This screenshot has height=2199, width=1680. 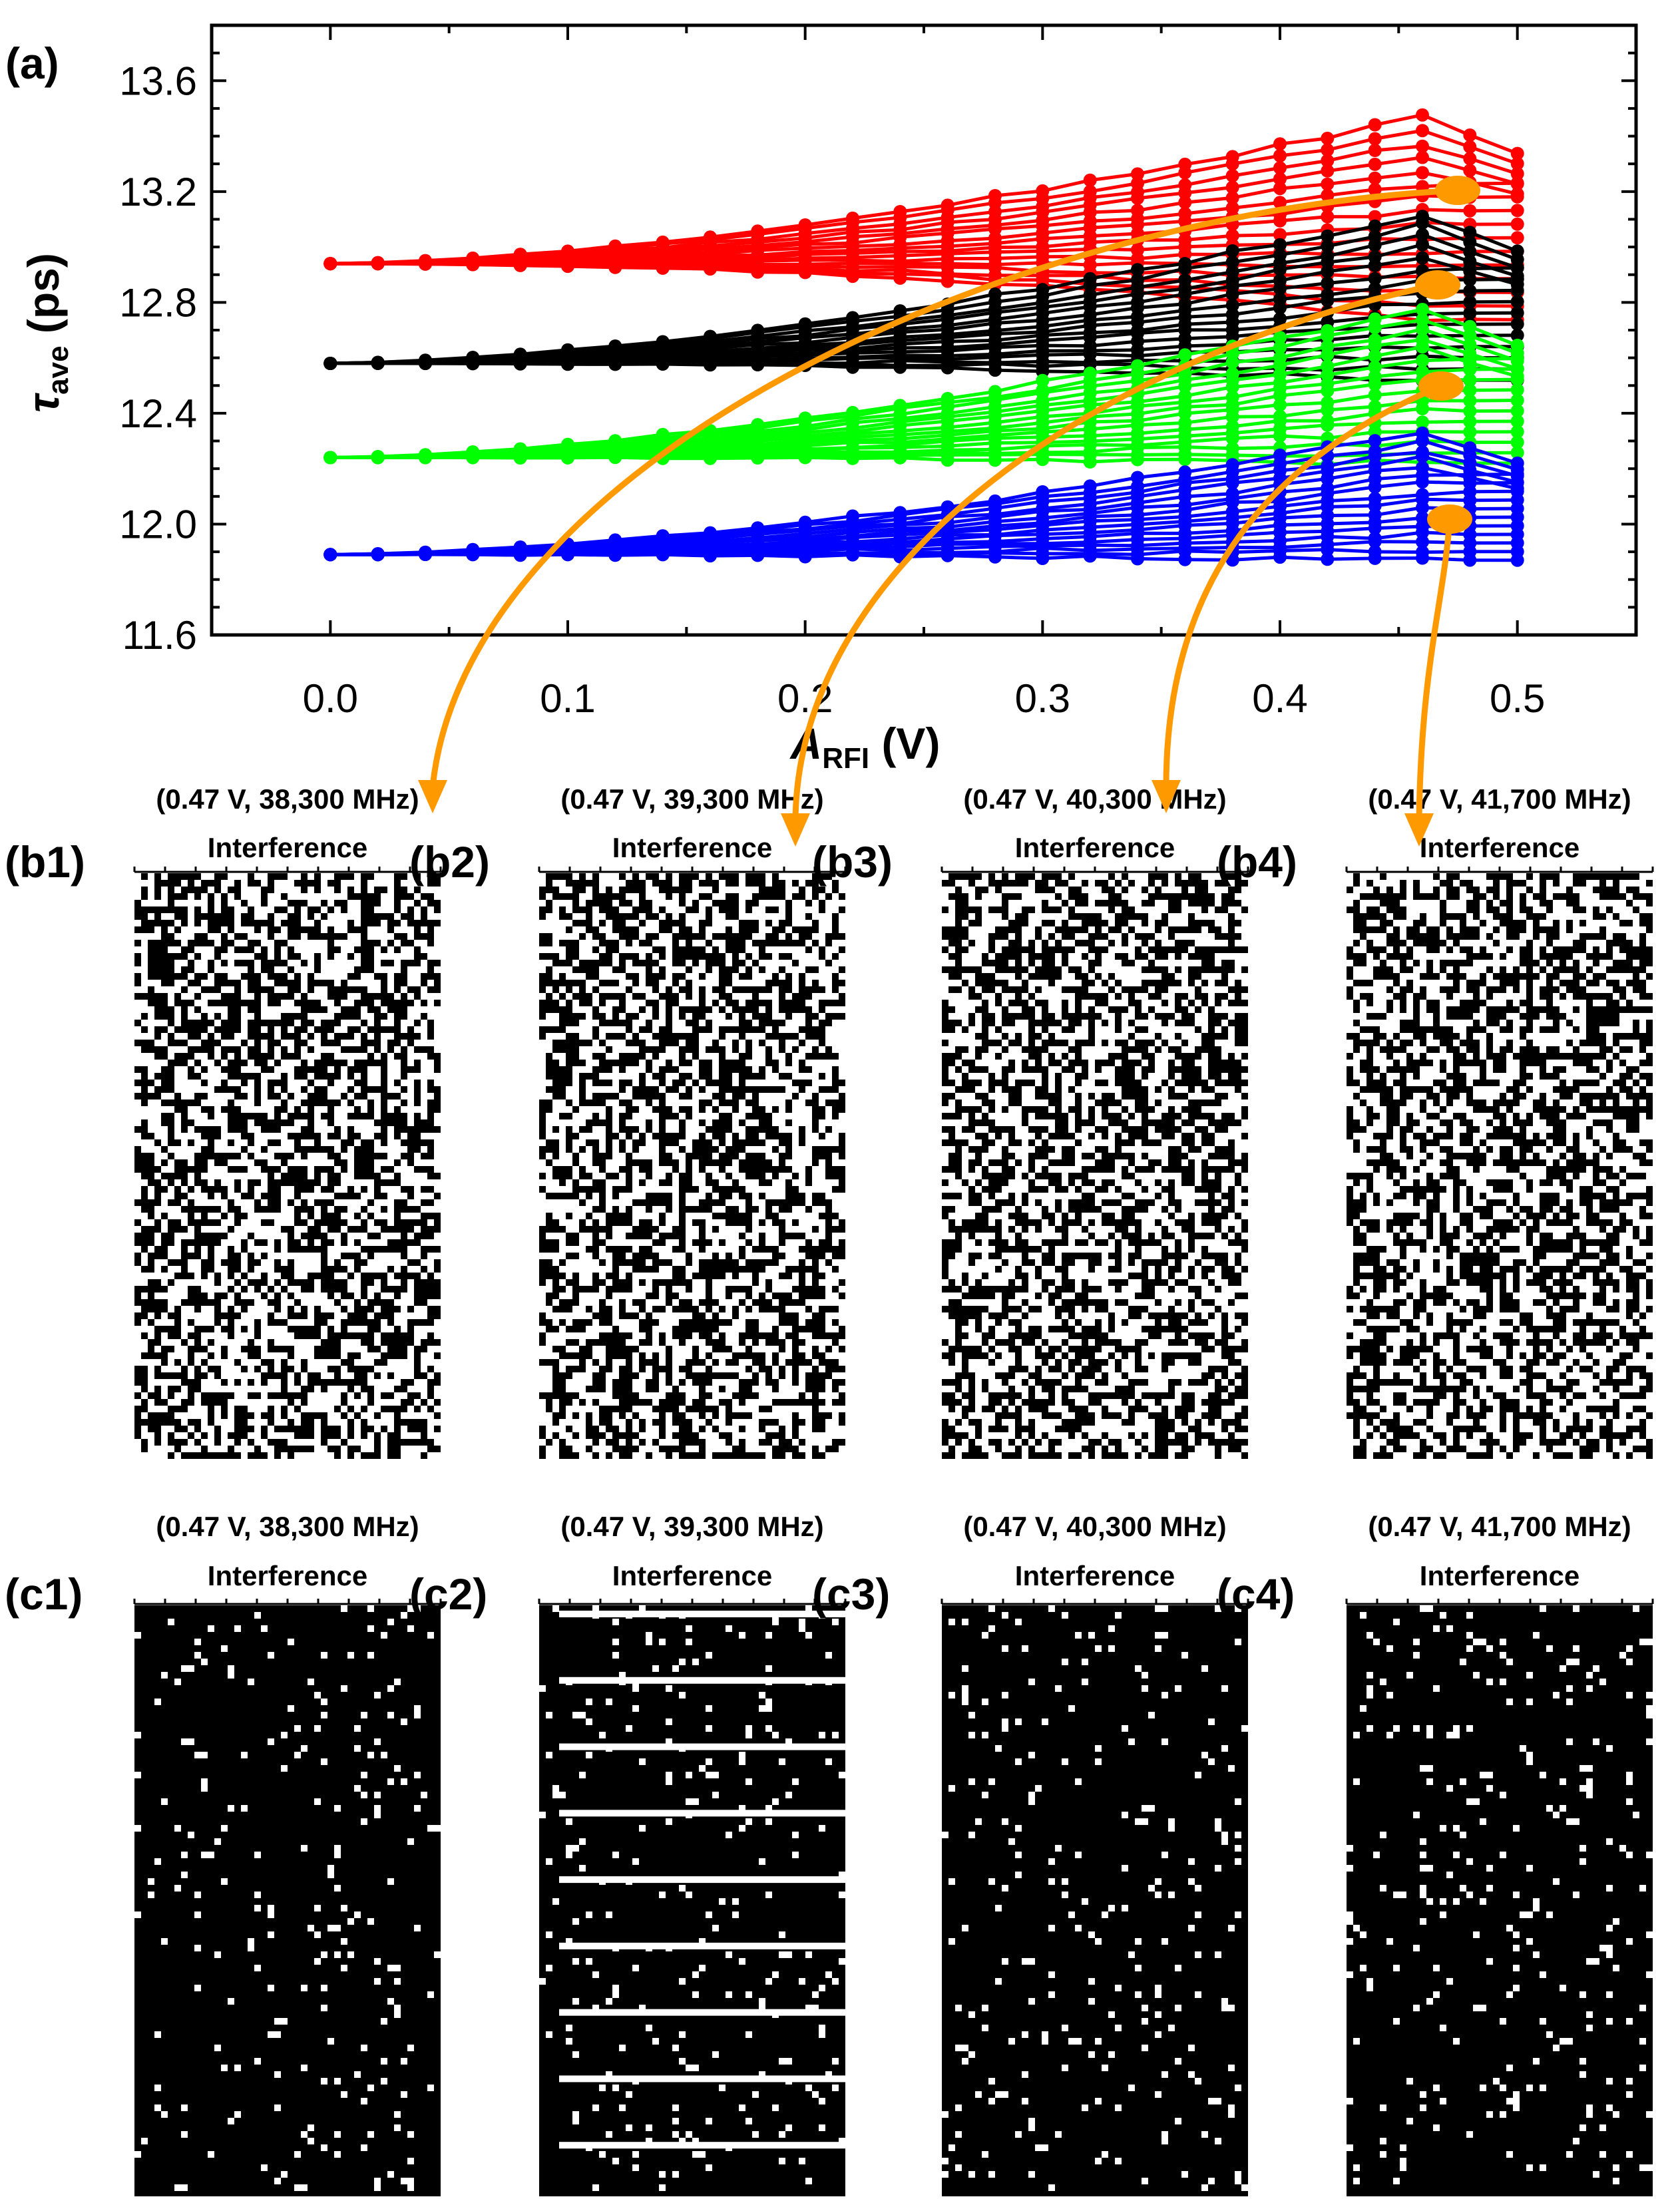 I want to click on panel-b1: (0.47 V, 38,300 MHz)Interference(b1), so click(x=223, y=1121).